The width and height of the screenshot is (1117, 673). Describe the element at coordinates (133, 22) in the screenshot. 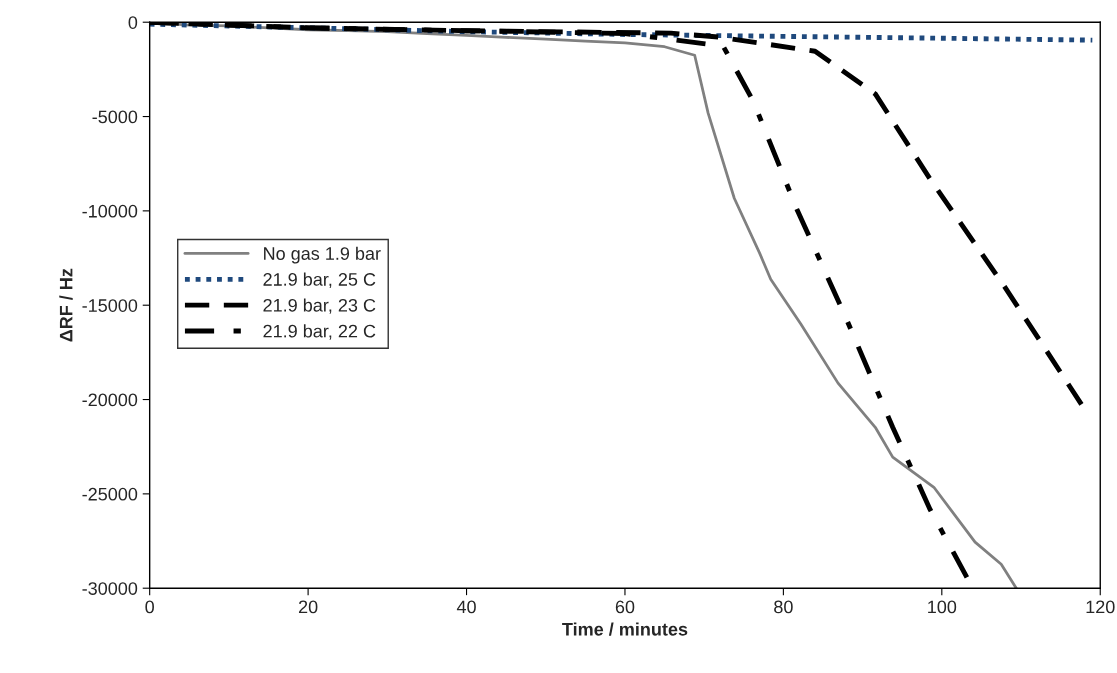

I see `y-tick-label: 0` at that location.